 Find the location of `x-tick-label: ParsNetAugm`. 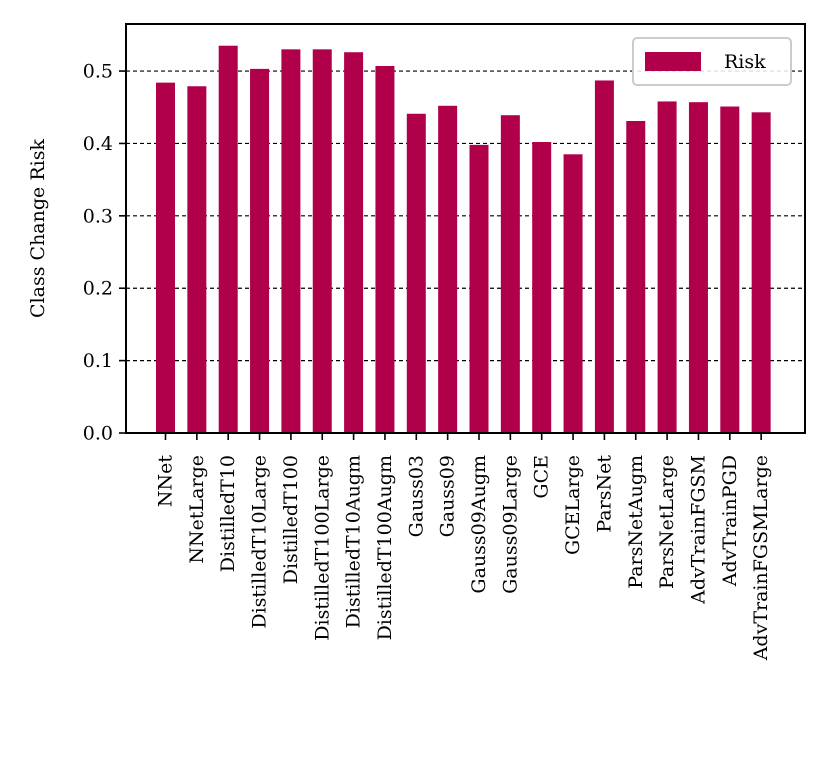

x-tick-label: ParsNetAugm is located at coordinates (636, 522).